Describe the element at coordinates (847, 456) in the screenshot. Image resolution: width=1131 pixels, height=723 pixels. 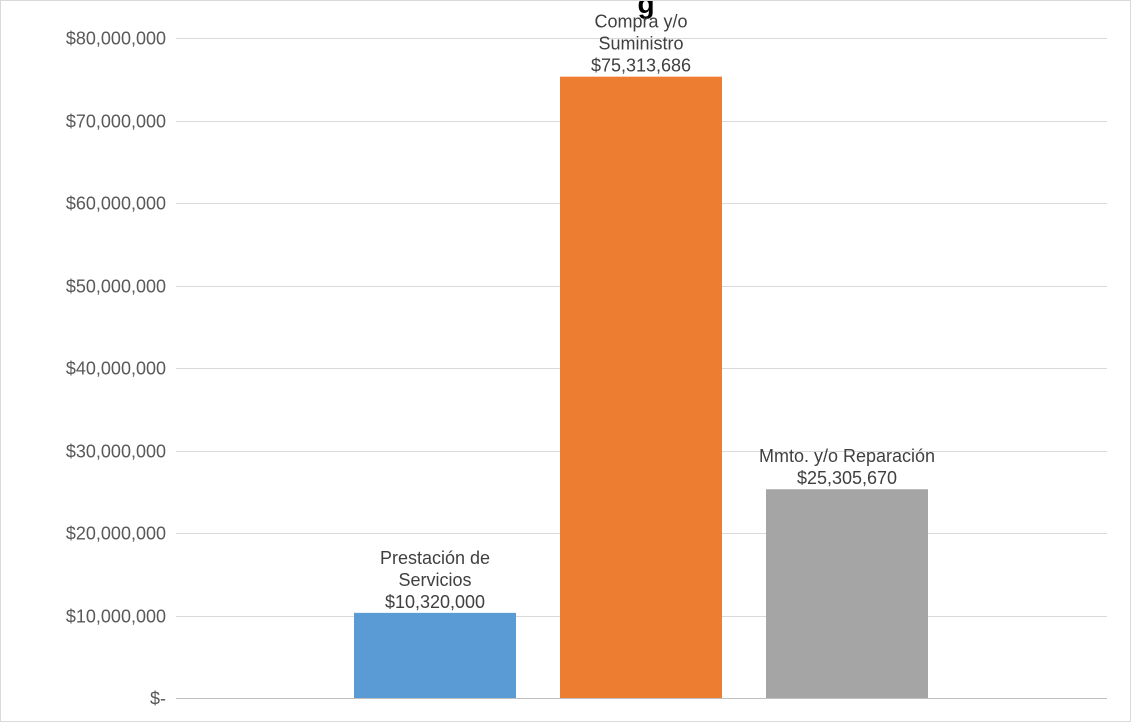
I see `data-label-category: Mmto. y/o Reparación` at that location.